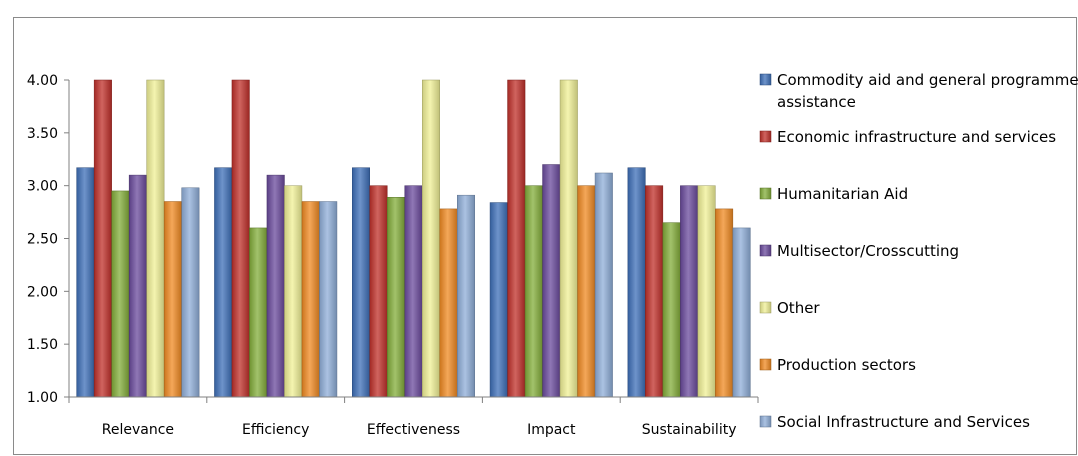 This screenshot has width=1078, height=456. I want to click on y-tick-labels: 1.00 1.50 2.00 2.50 3.00 3.50 4.00, so click(42, 239).